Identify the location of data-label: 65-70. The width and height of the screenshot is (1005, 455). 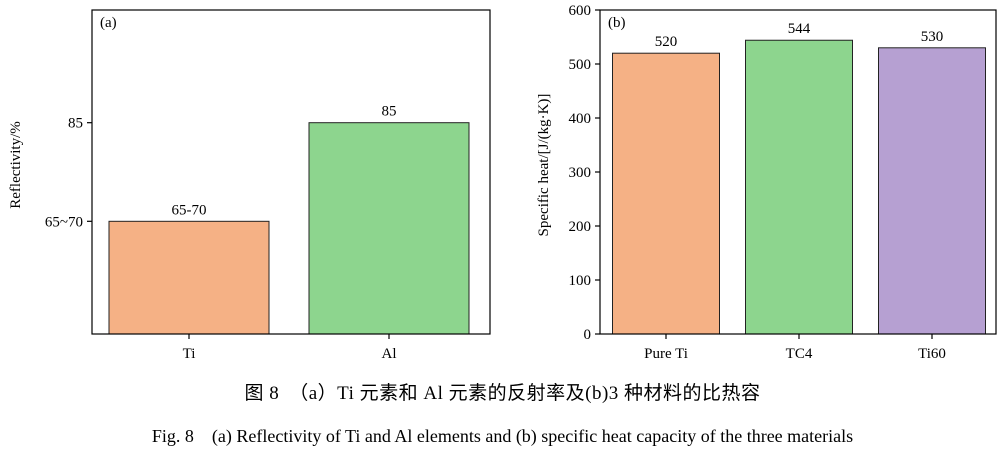
(189, 210).